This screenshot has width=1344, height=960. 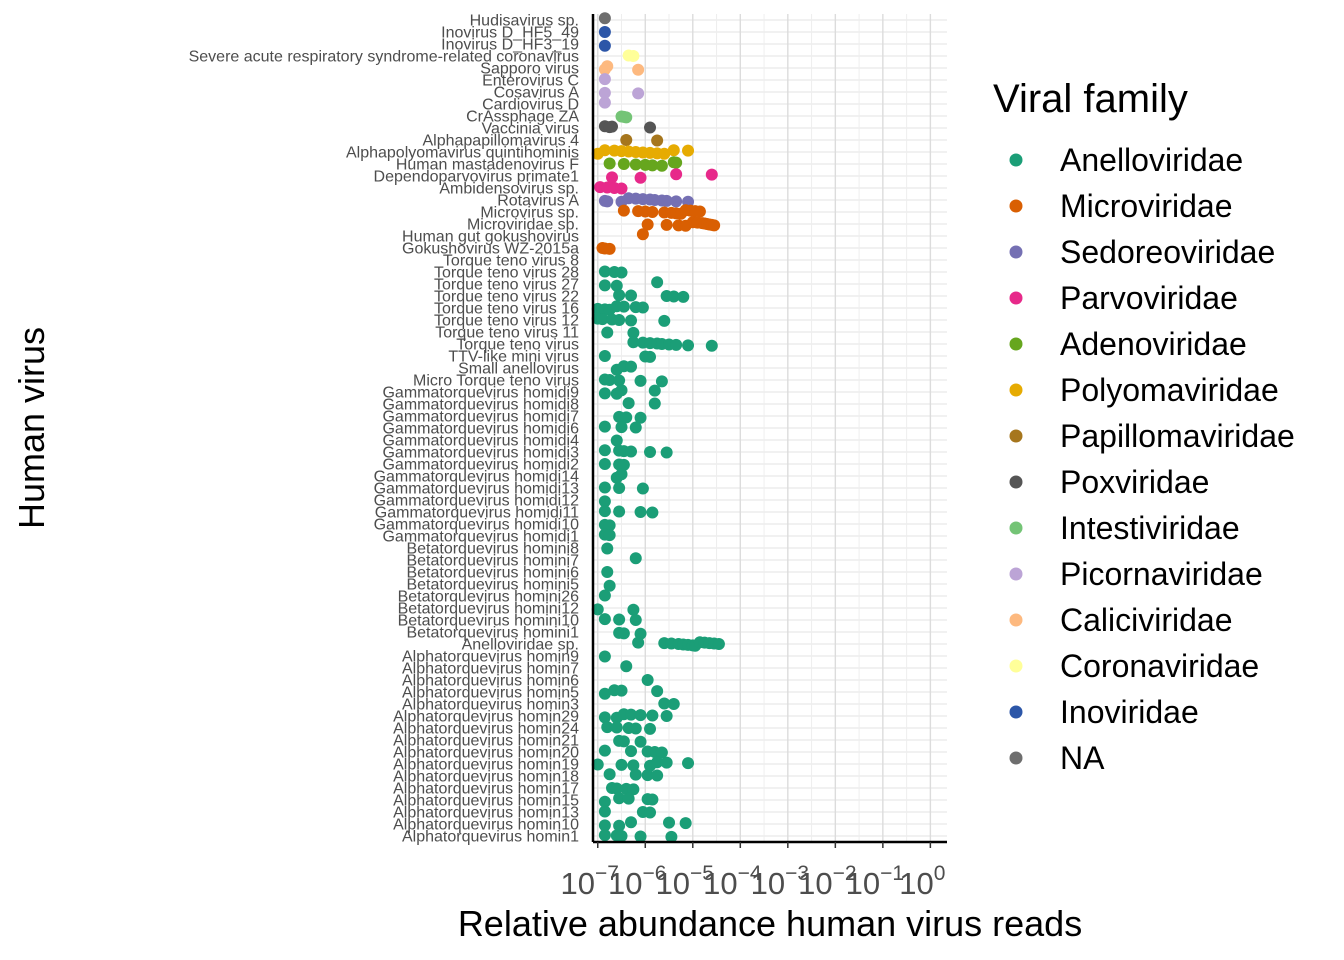 I want to click on y-tick-label: Alphatorquevirus homin29, so click(x=486, y=717).